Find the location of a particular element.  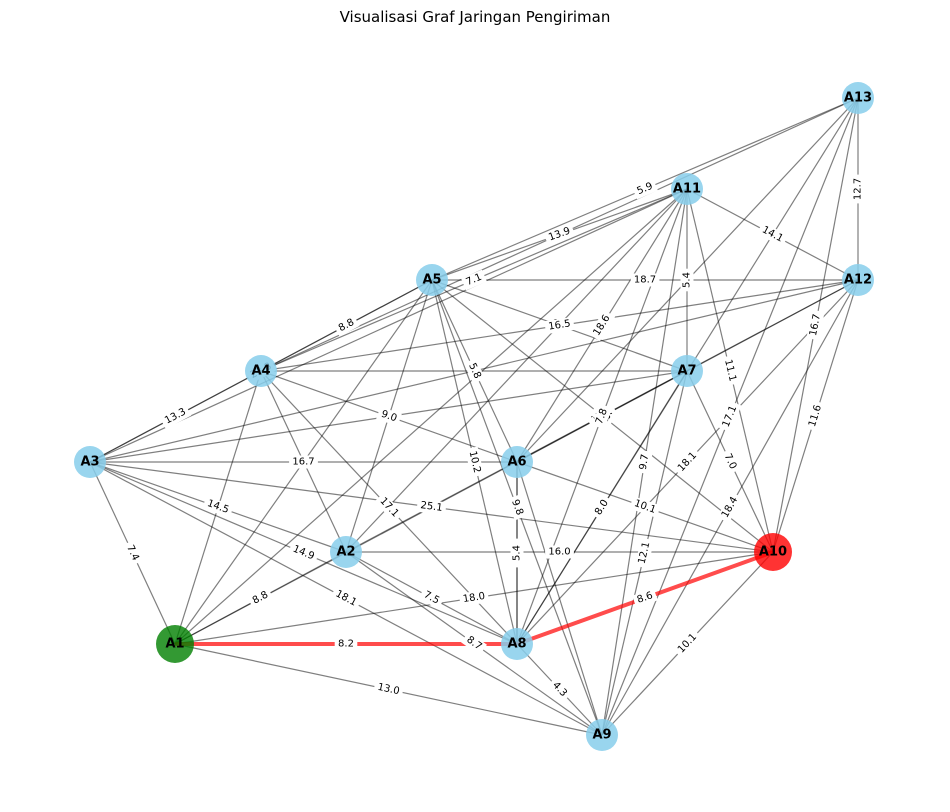

svg-text: 9.7 is located at coordinates (644, 461).